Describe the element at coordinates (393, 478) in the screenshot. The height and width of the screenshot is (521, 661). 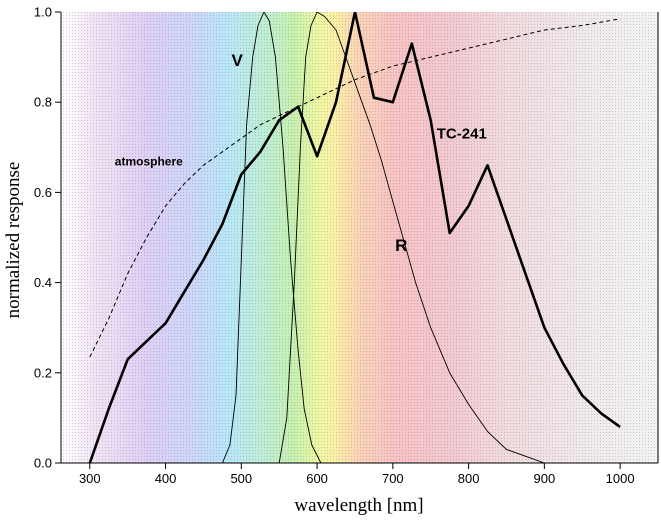
I see `x-tick-label: 700` at that location.